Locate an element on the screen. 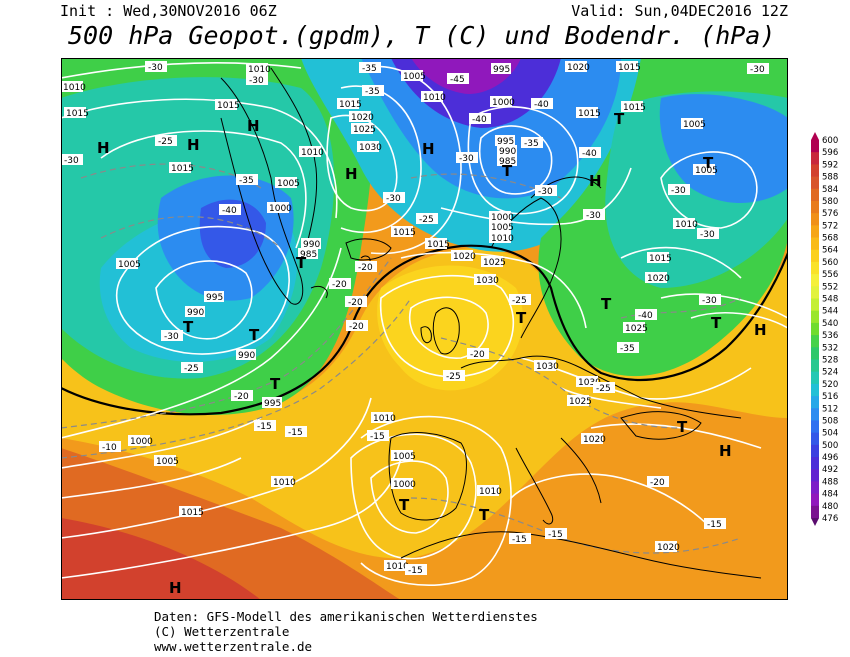 Image resolution: width=850 pixels, height=657 pixels. svg-text: -10 is located at coordinates (109, 448).